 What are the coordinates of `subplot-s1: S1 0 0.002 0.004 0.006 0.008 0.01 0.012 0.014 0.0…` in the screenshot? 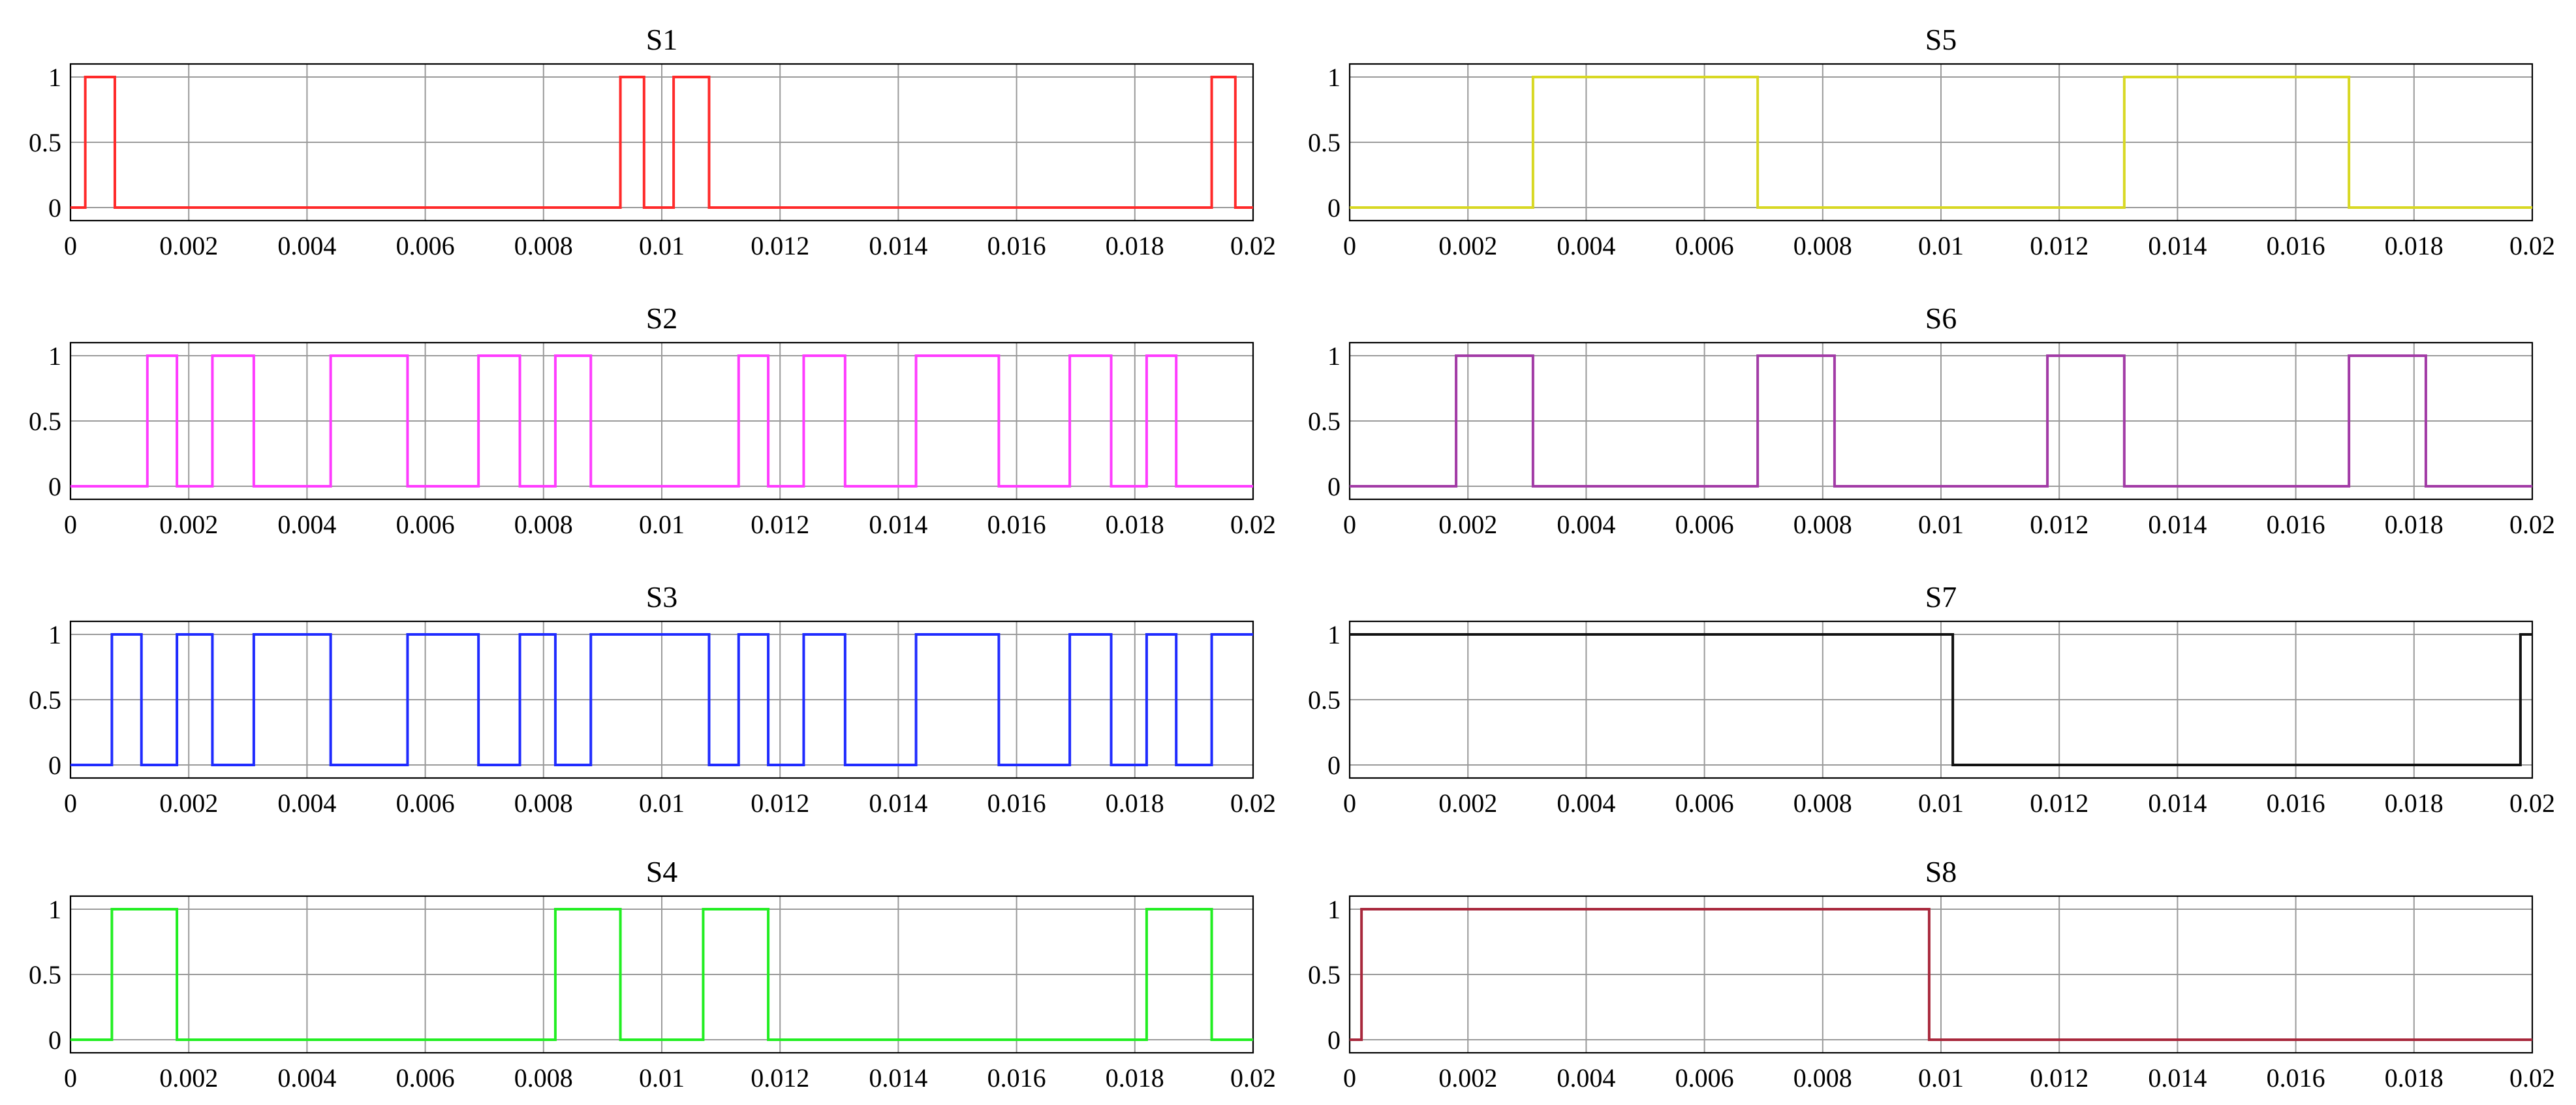 It's located at (652, 141).